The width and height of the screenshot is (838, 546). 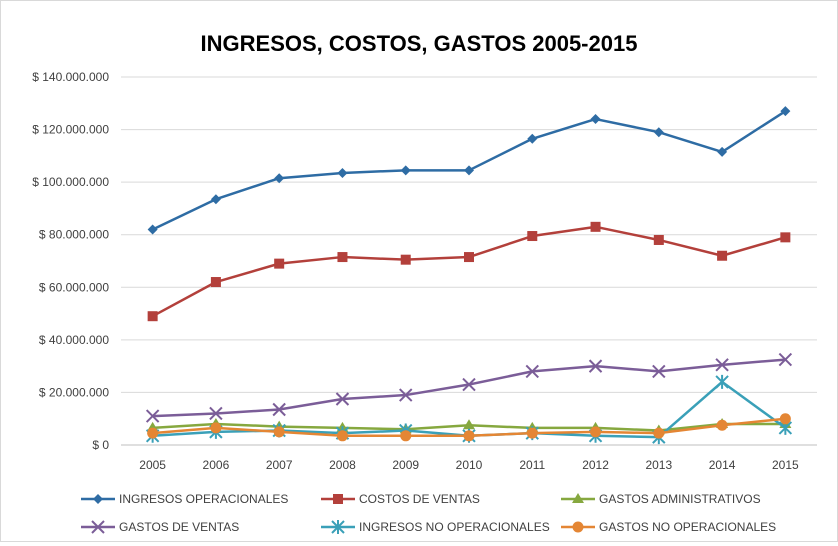 What do you see at coordinates (152, 465) in the screenshot?
I see `x-tick-label: 2005` at bounding box center [152, 465].